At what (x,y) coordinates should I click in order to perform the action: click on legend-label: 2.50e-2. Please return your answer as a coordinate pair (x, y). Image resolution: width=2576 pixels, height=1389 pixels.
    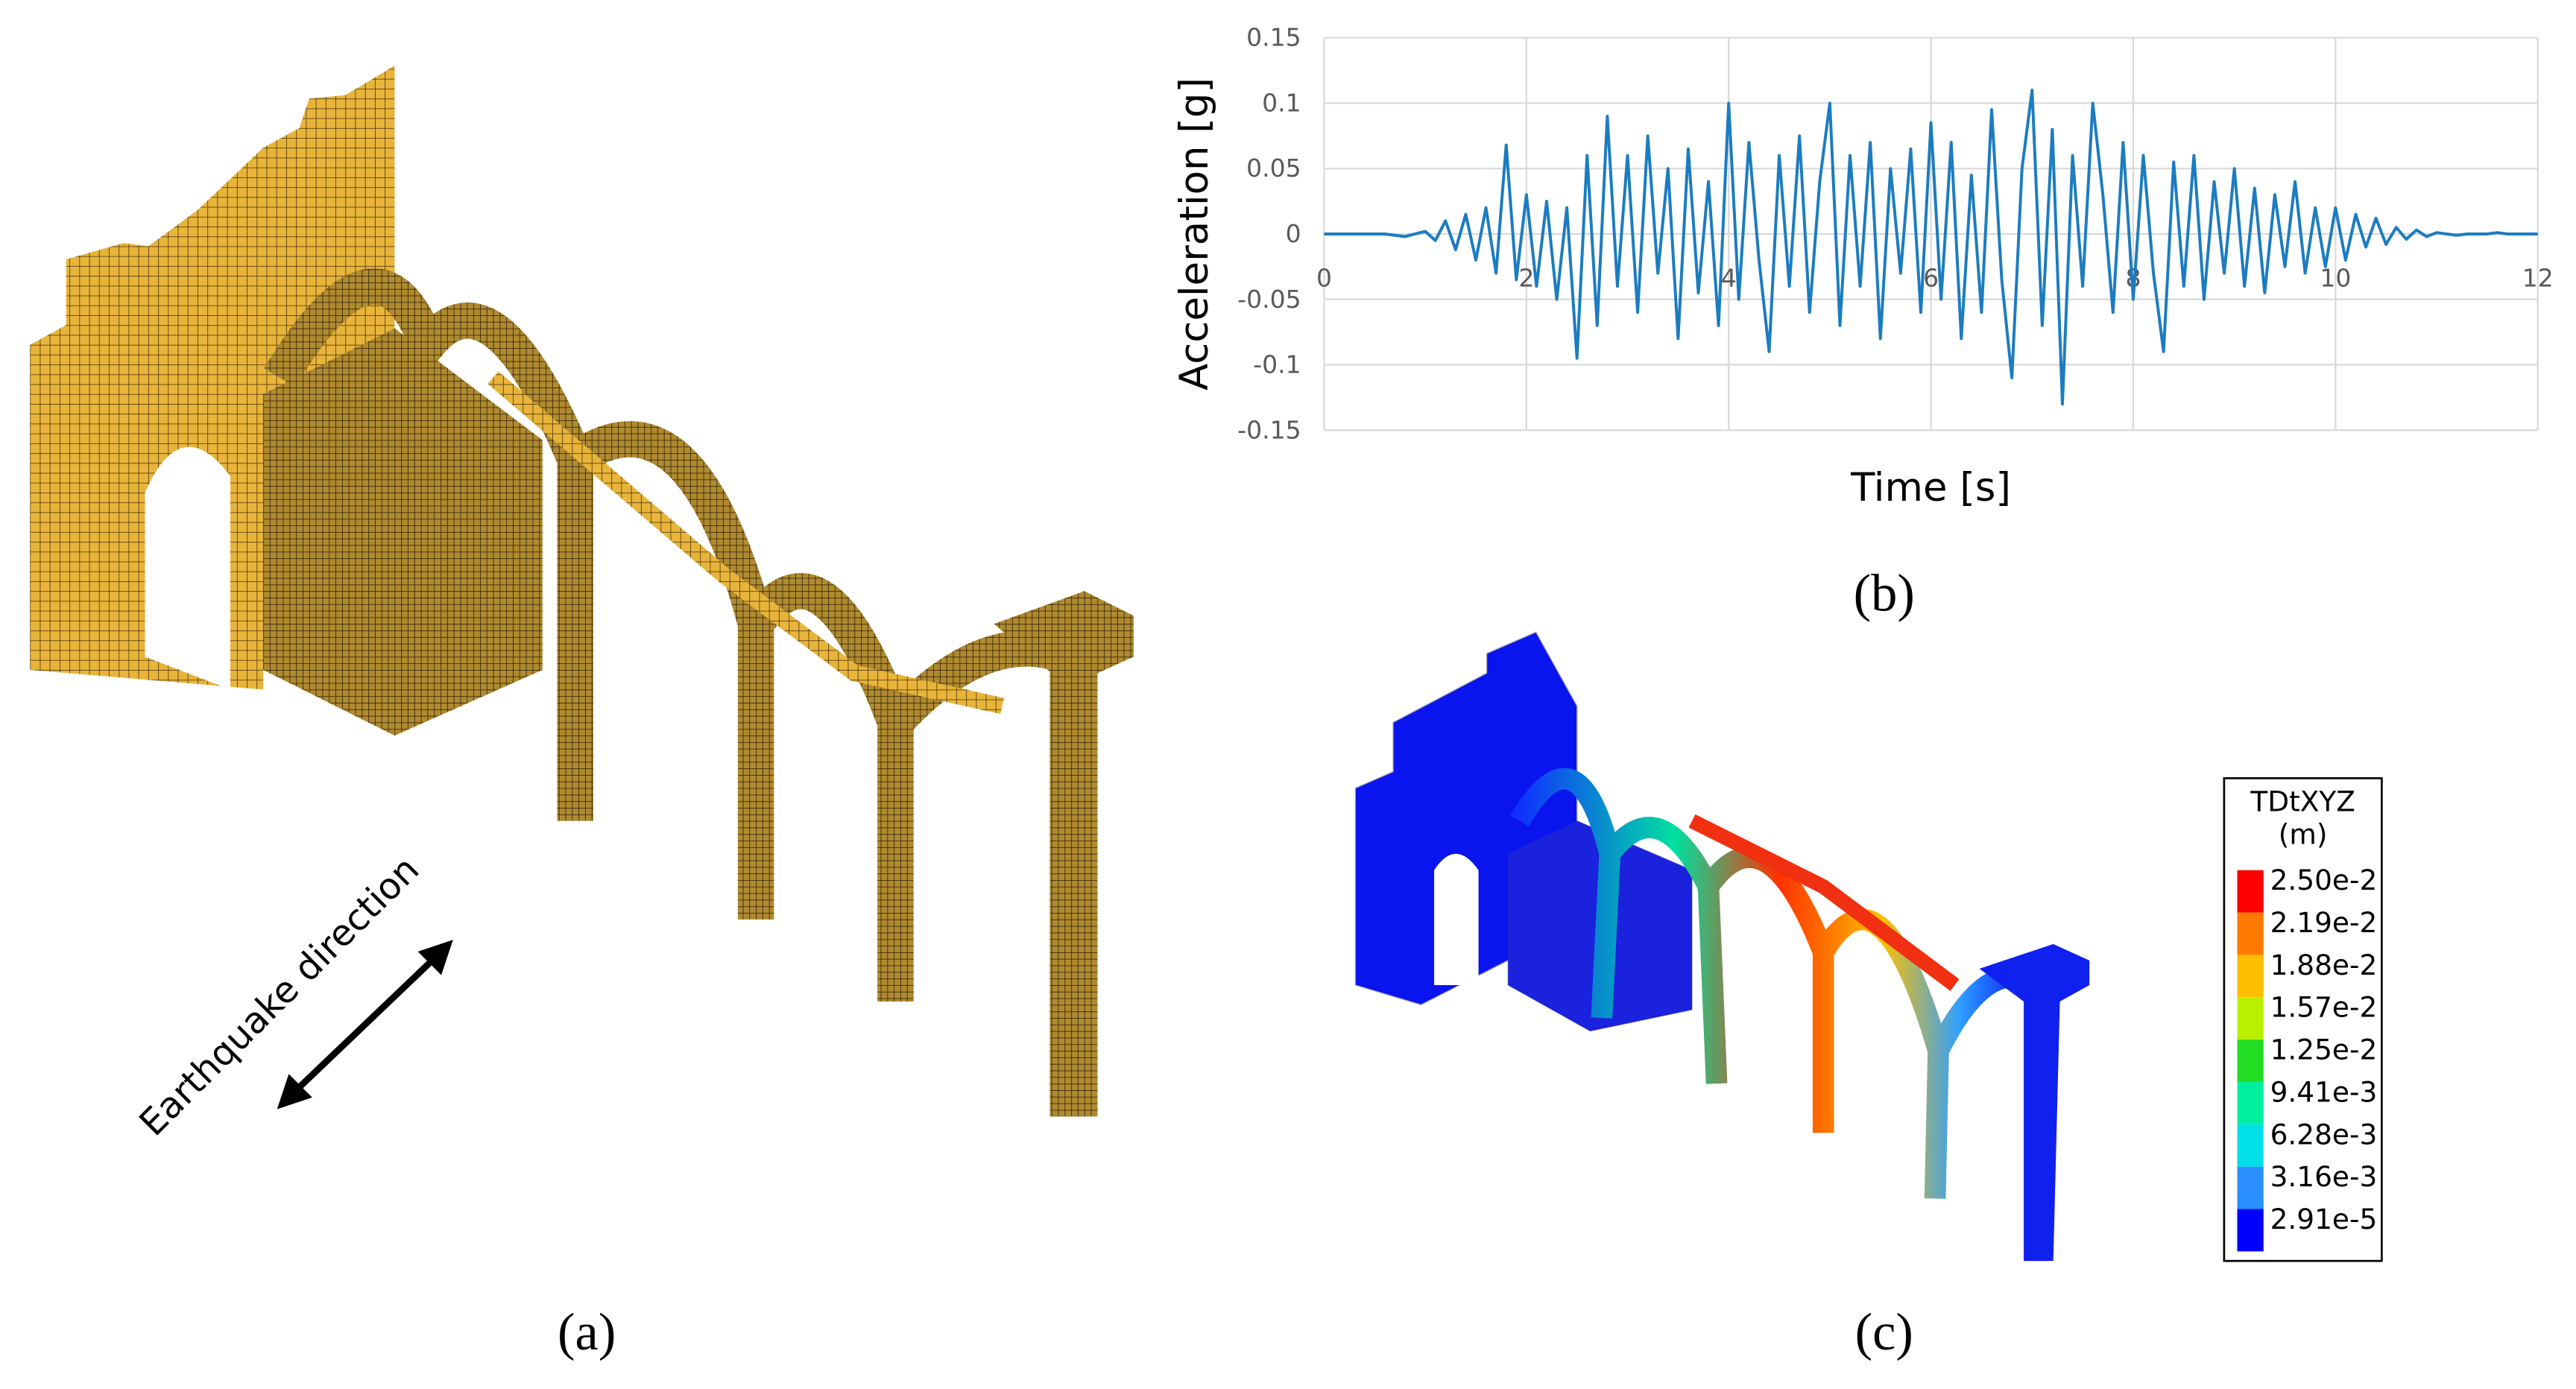
    Looking at the image, I should click on (2324, 880).